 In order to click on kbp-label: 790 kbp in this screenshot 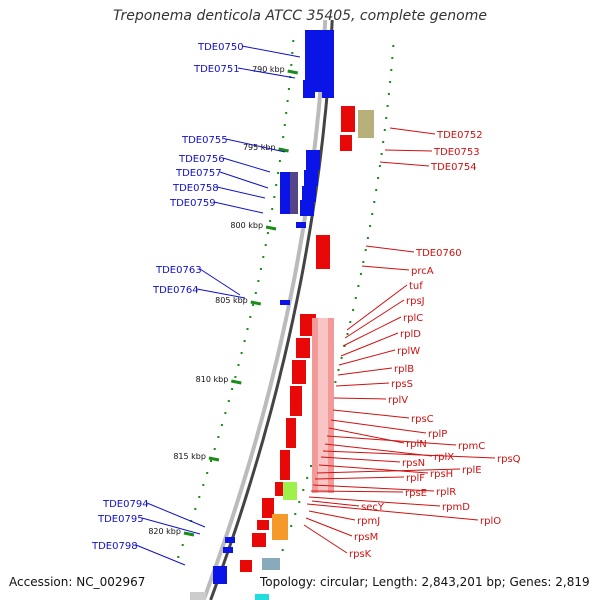, I will do `click(268, 69)`.